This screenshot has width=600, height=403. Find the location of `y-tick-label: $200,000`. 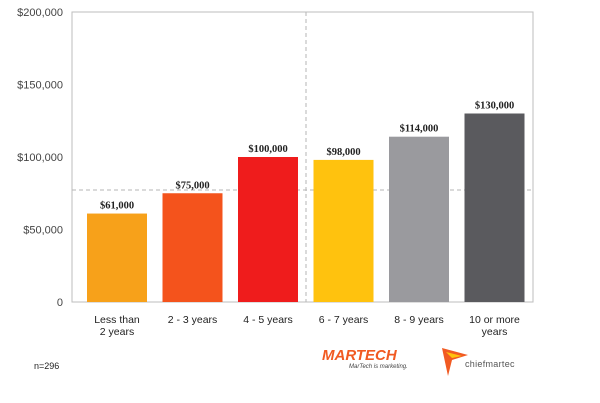

y-tick-label: $200,000 is located at coordinates (40, 13).